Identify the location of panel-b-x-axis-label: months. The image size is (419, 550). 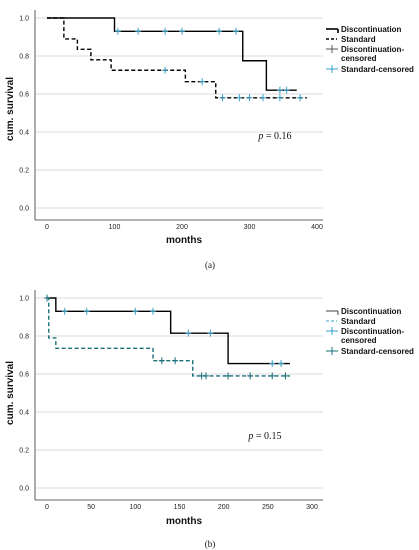
(184, 521).